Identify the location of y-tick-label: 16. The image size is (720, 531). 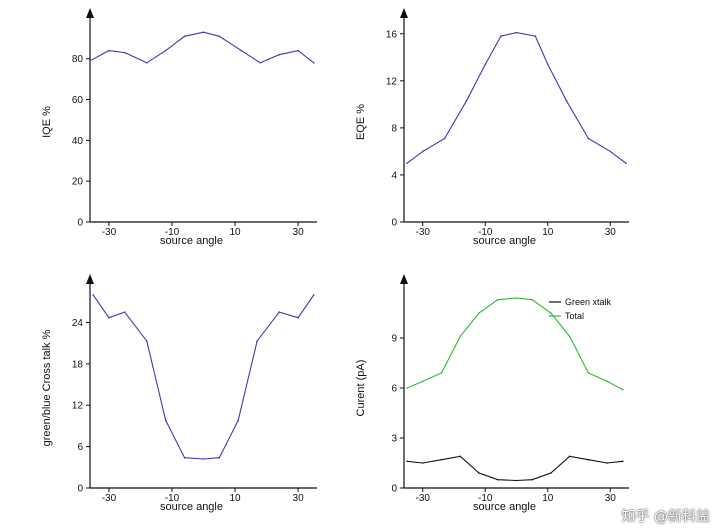
(392, 34).